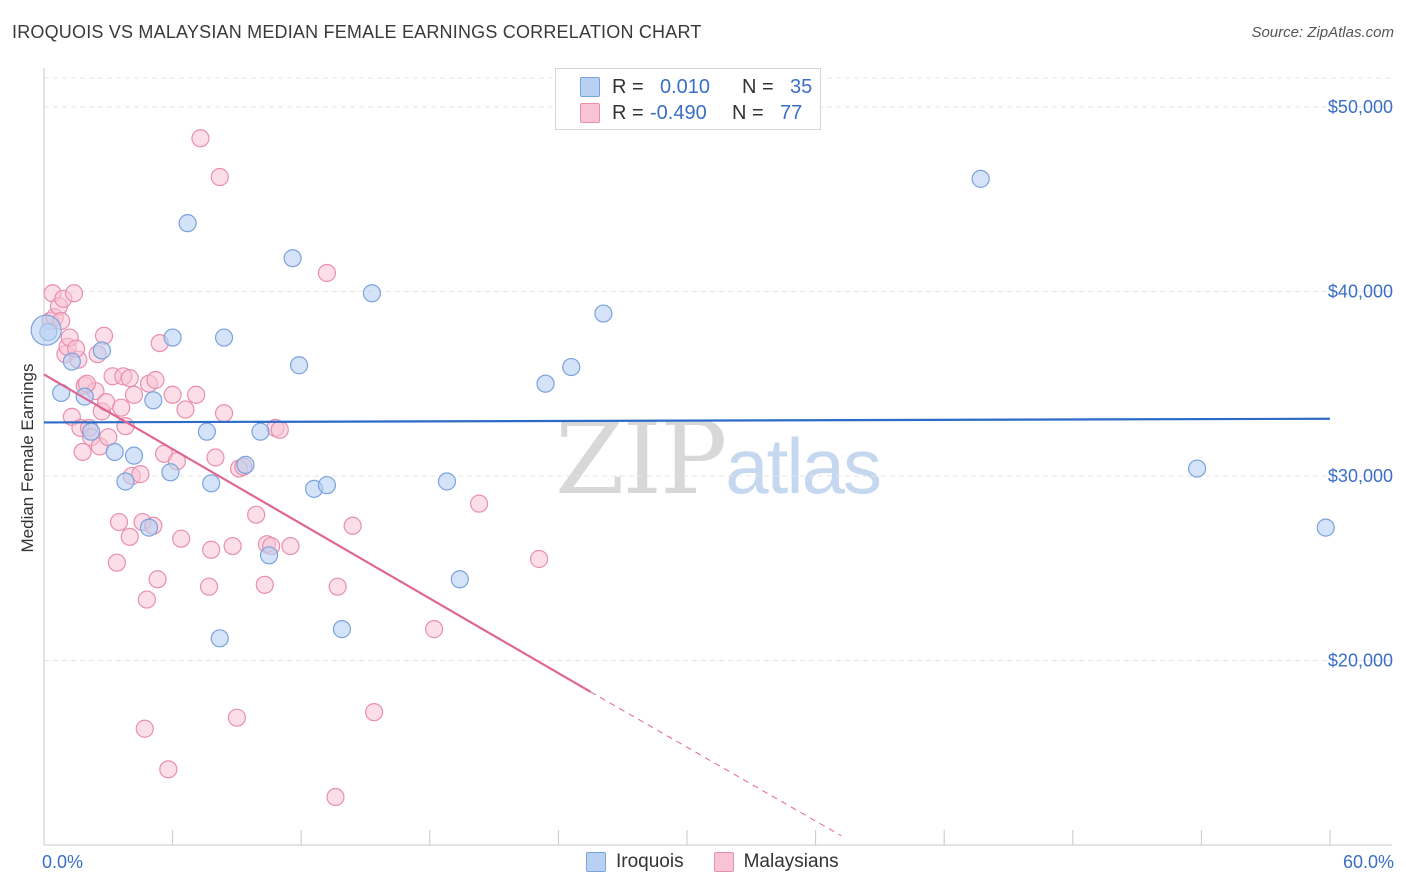  Describe the element at coordinates (650, 861) in the screenshot. I see `legend-label-iroquois: Iroquois` at that location.